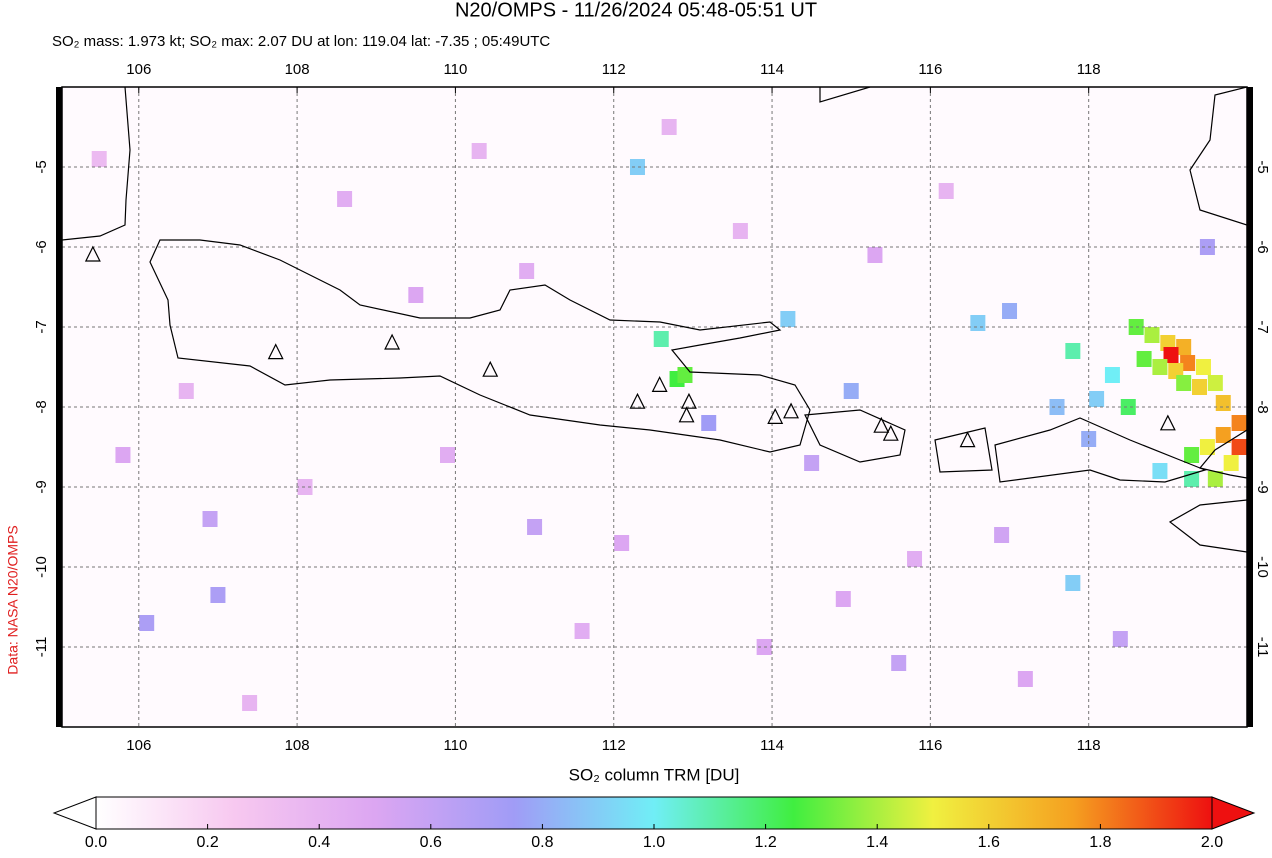  Describe the element at coordinates (542, 842) in the screenshot. I see `colorbar-tick-label: 0.8` at that location.